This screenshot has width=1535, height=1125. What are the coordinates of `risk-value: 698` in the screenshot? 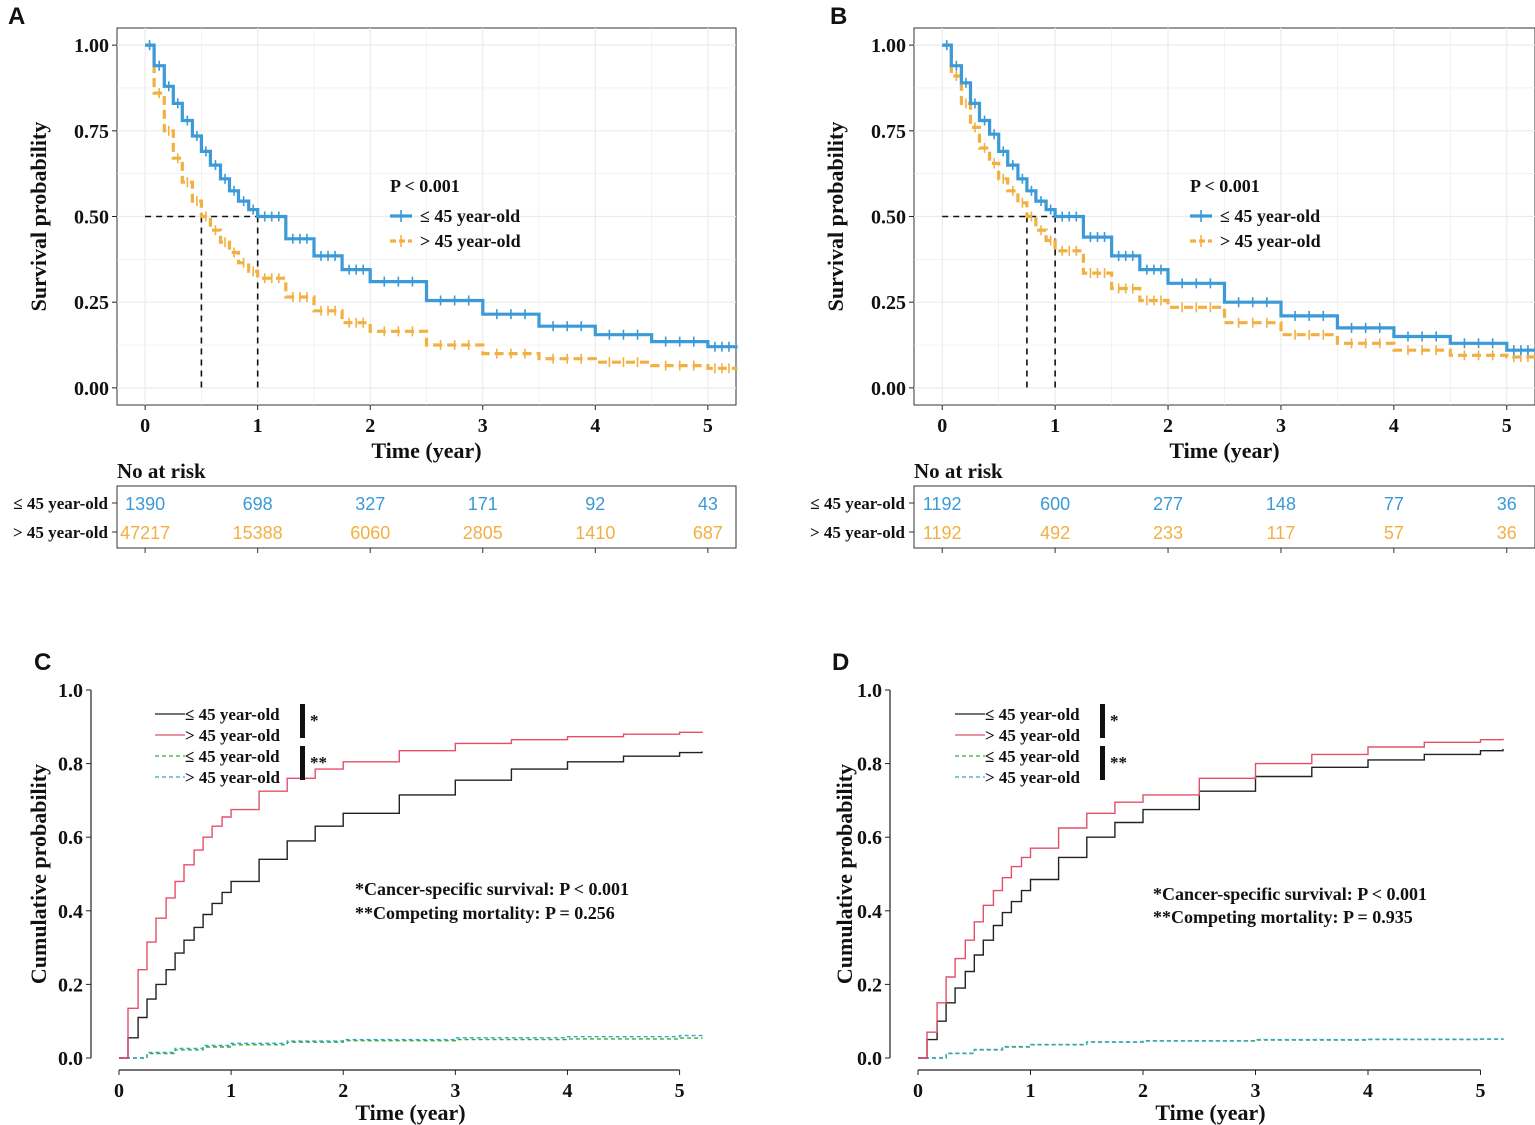 It's located at (258, 504).